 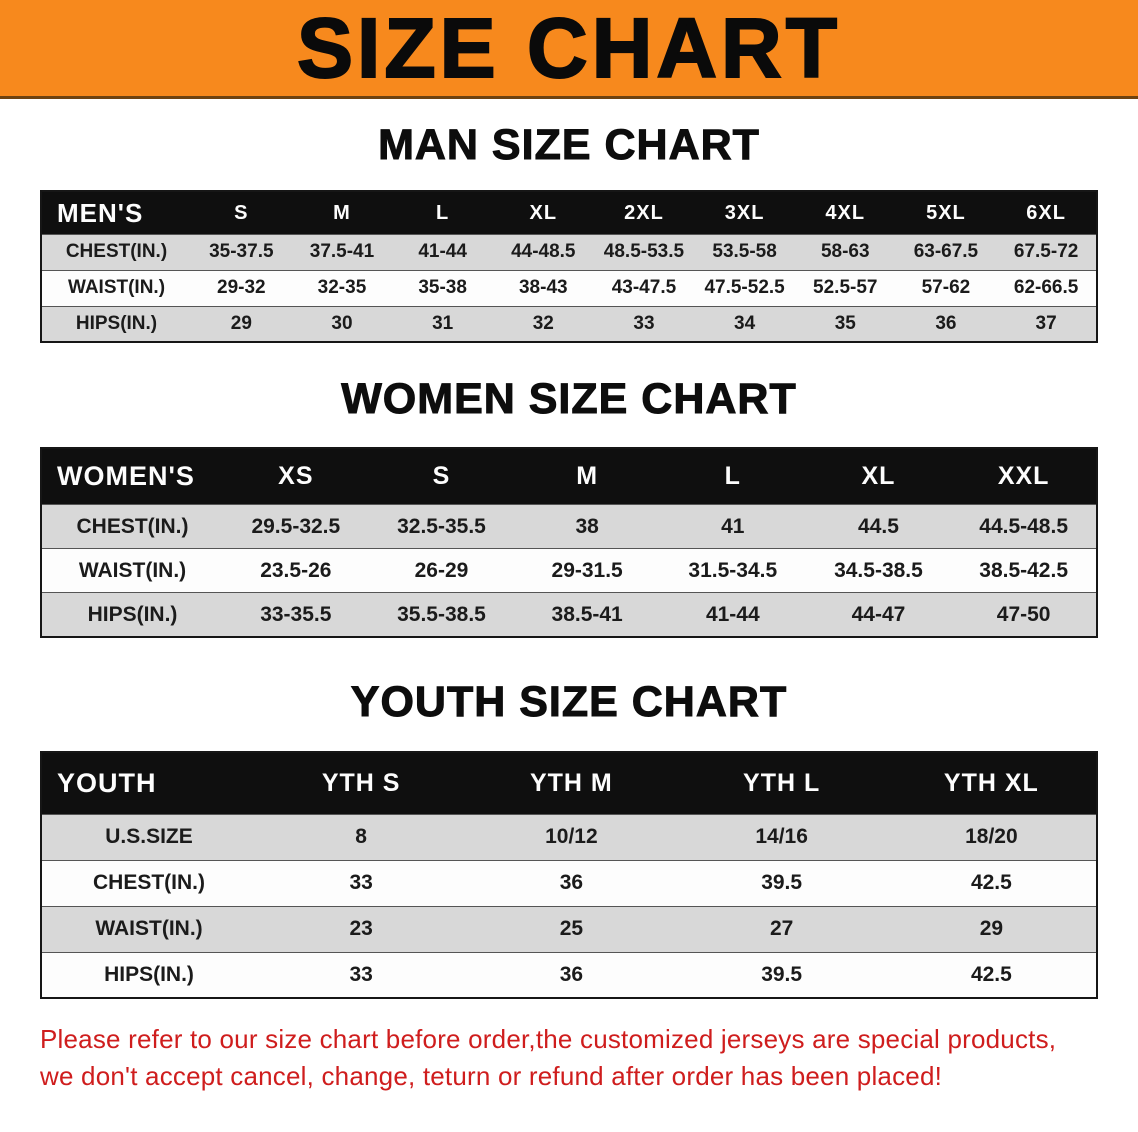 I want to click on size-value-cell: 53.5-58, so click(x=744, y=252).